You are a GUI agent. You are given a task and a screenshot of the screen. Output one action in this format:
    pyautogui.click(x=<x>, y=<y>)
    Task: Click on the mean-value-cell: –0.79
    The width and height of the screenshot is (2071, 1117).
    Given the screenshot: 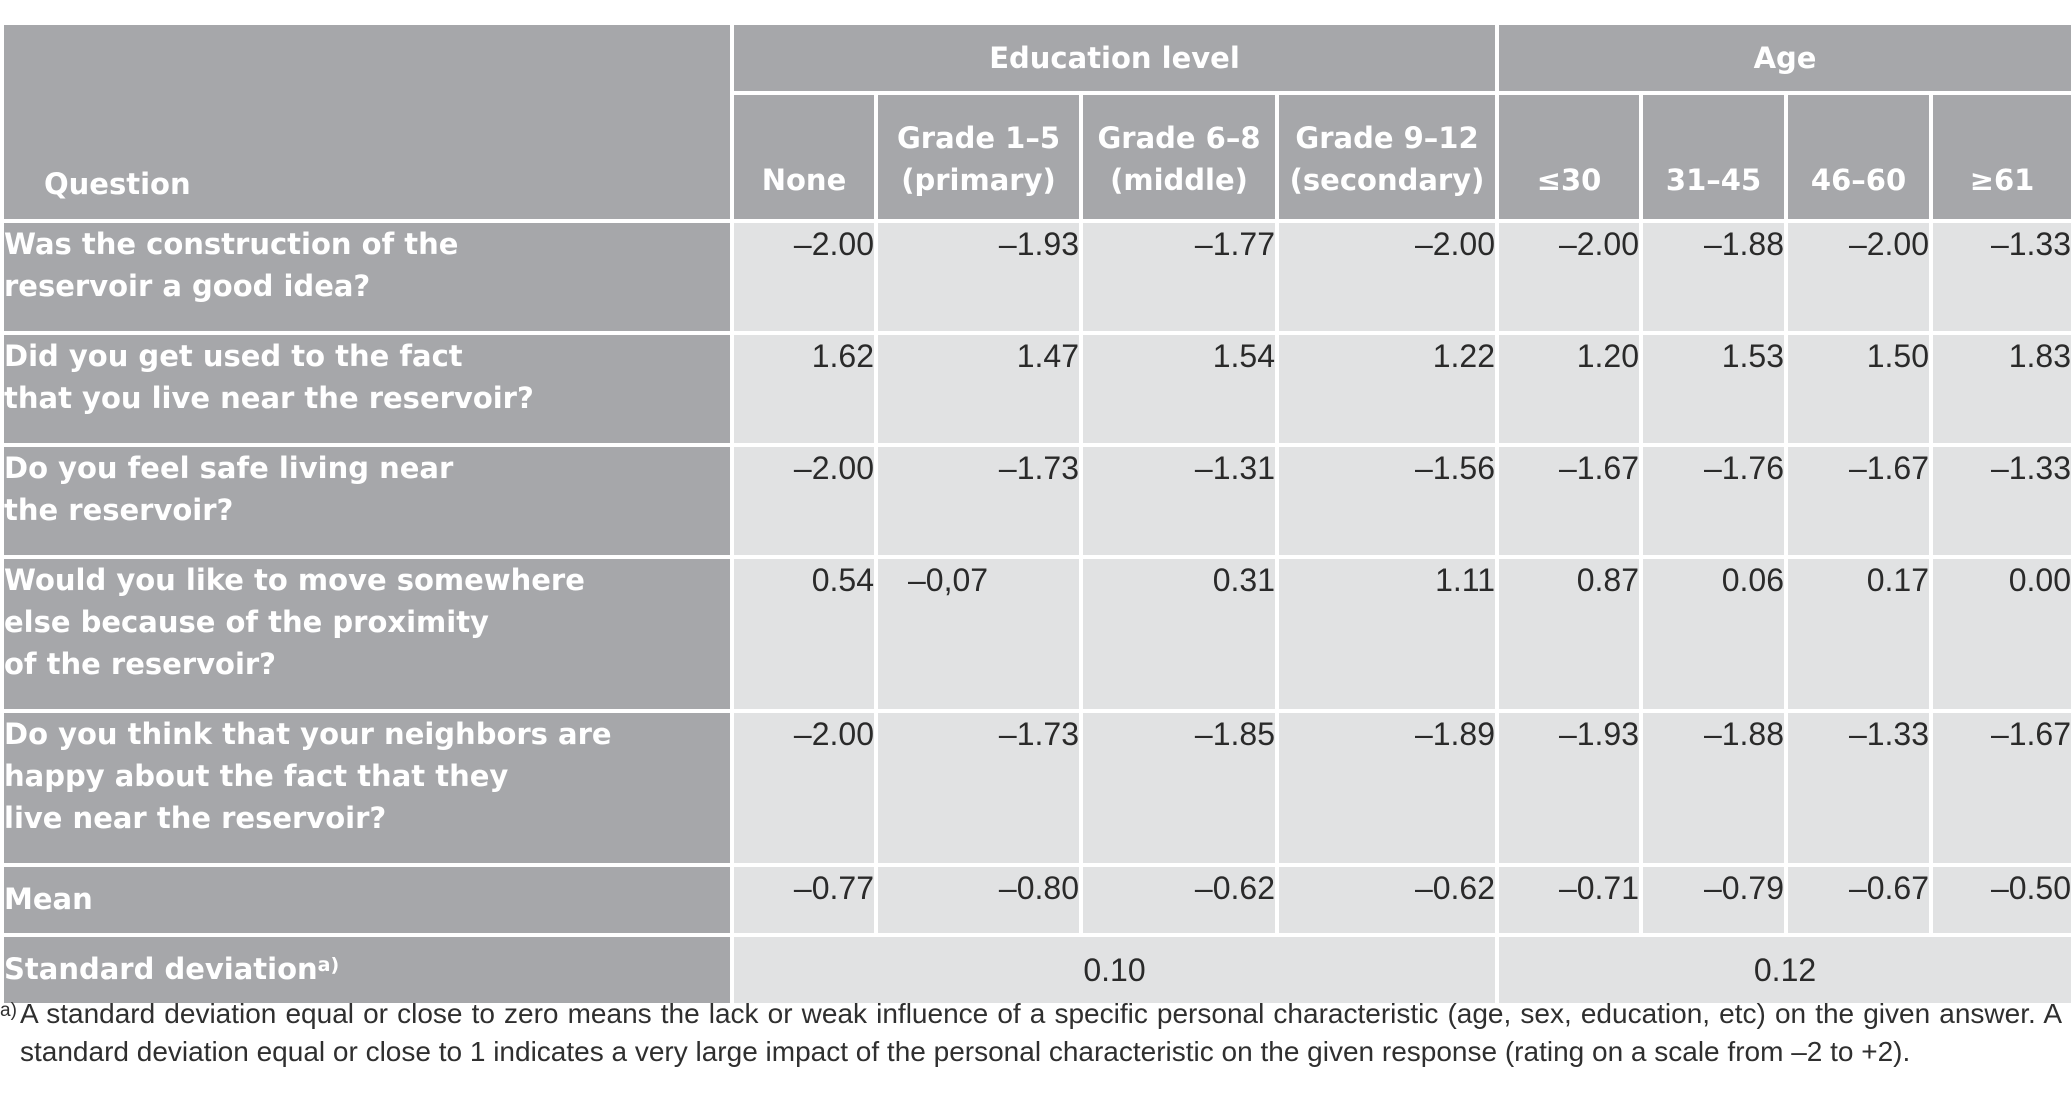 What is the action you would take?
    pyautogui.click(x=1714, y=900)
    